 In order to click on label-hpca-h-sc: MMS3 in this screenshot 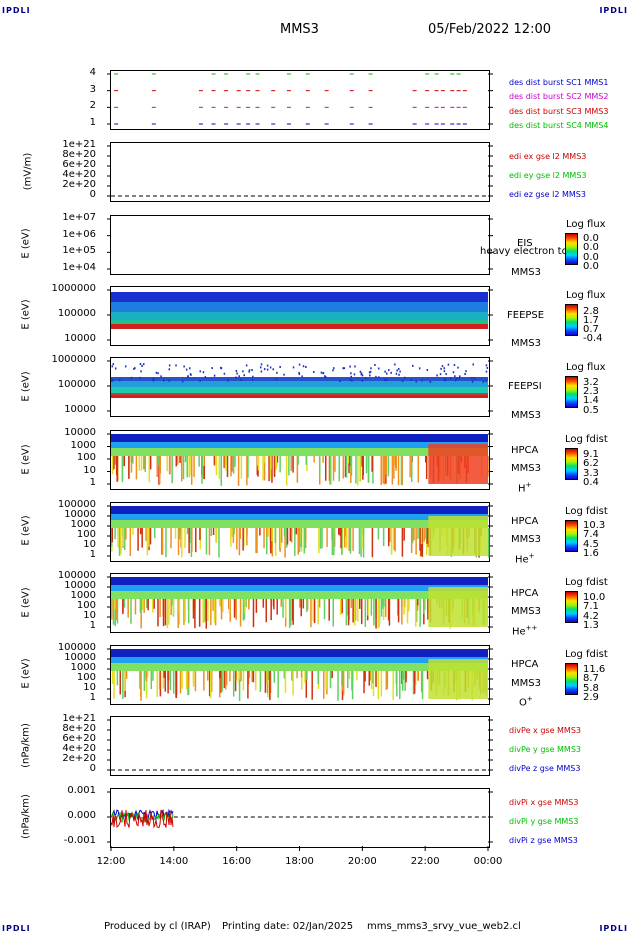, I will do `click(526, 468)`.